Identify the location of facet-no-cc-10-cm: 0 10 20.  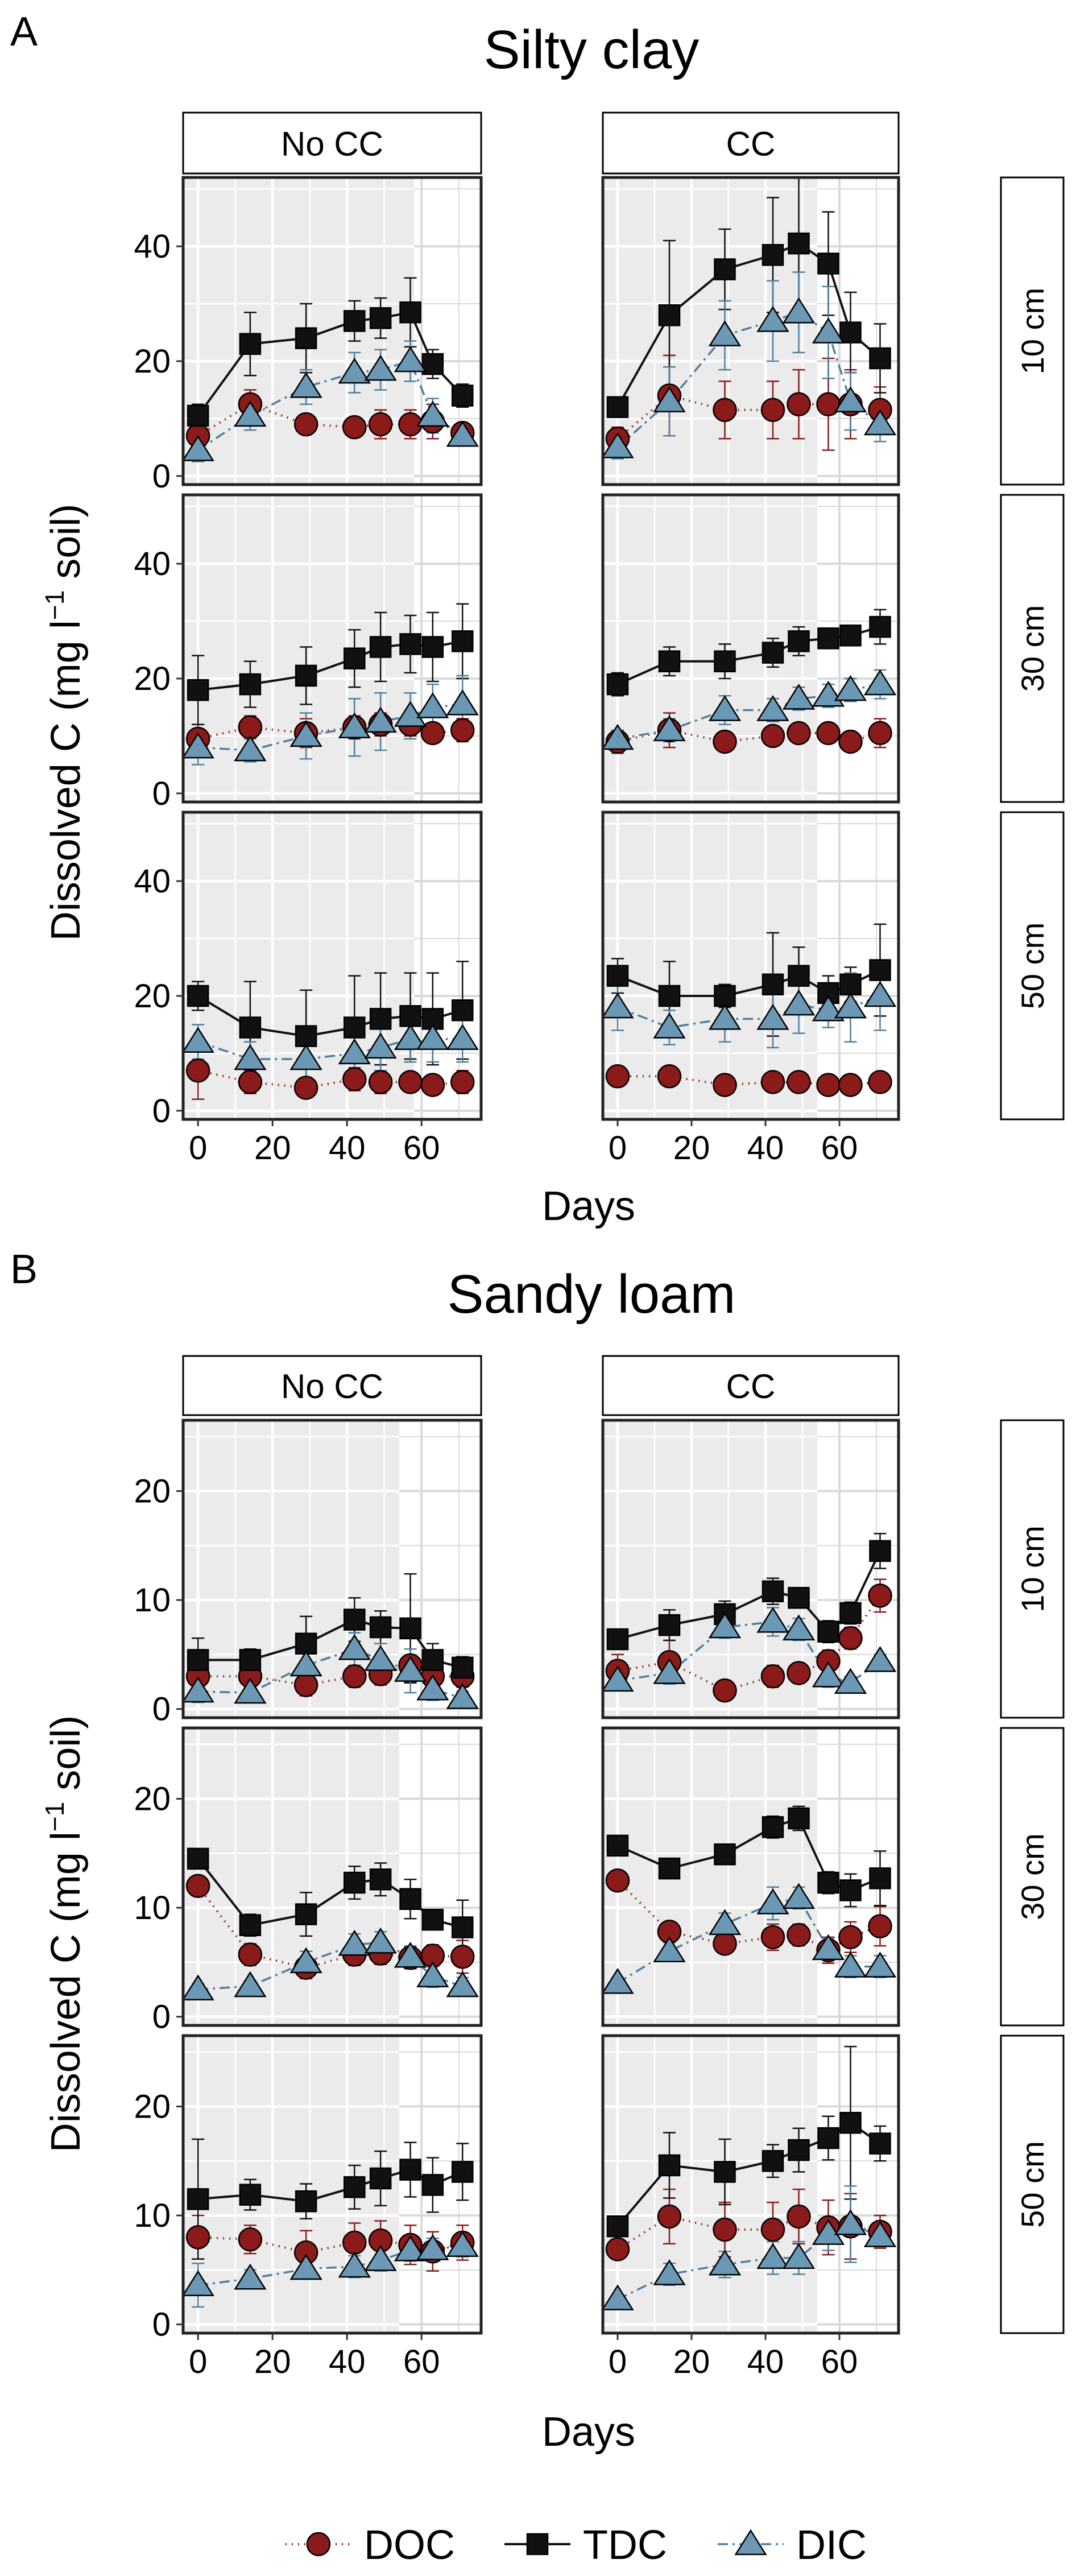
(308, 1574).